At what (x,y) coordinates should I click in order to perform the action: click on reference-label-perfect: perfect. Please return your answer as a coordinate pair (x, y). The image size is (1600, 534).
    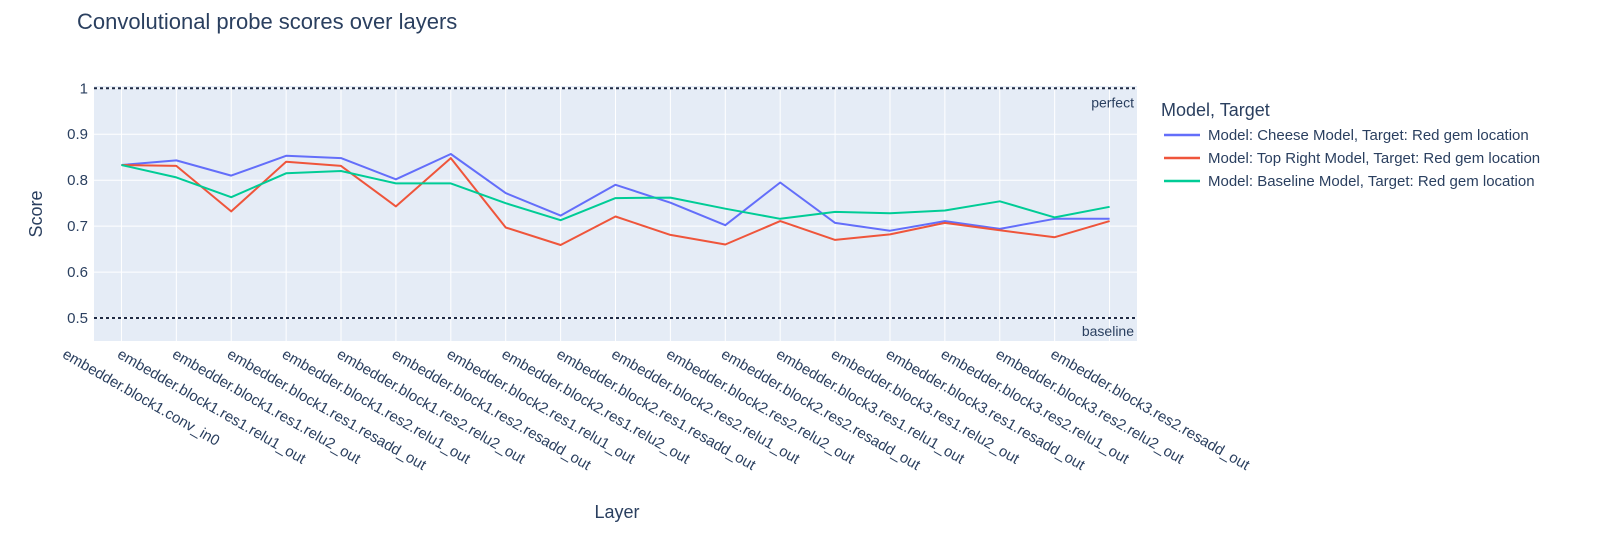
    Looking at the image, I should click on (1112, 102).